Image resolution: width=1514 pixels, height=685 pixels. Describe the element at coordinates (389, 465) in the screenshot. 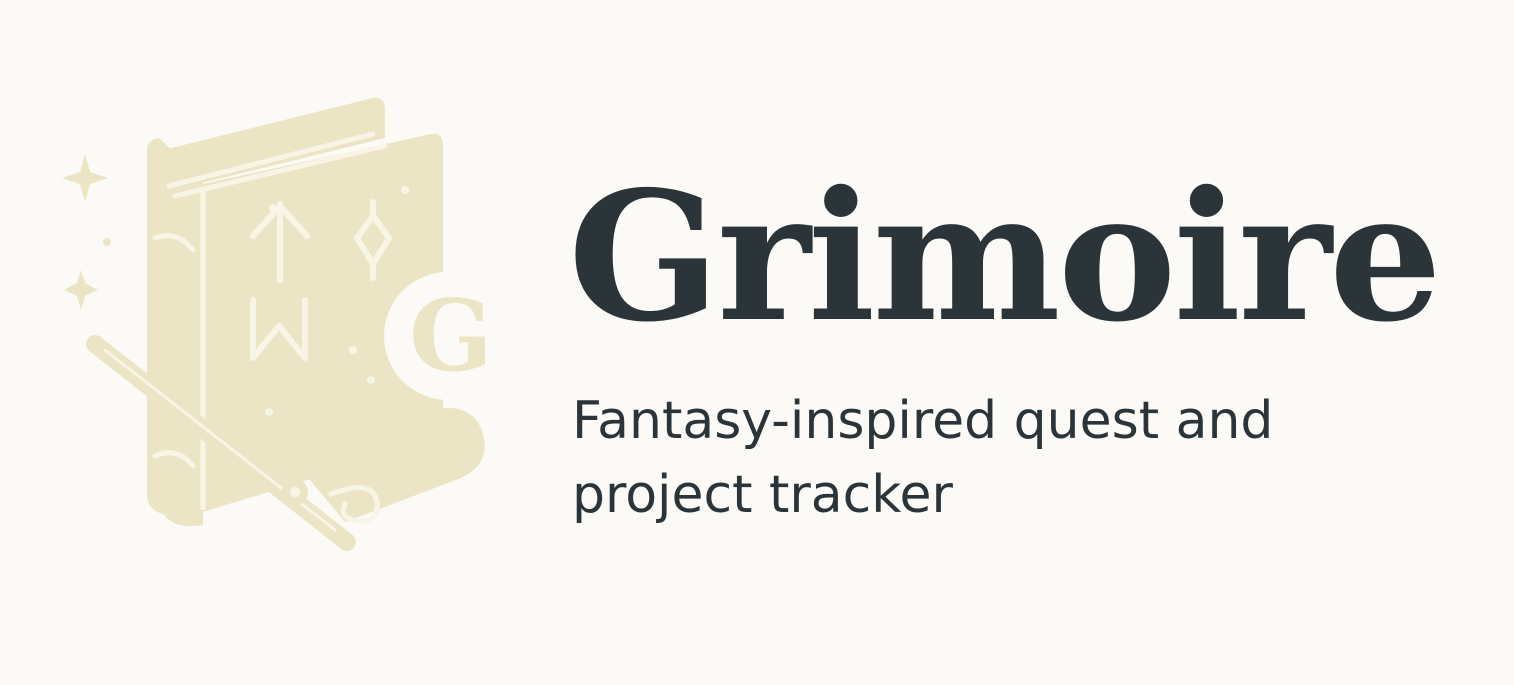

I see `scroll-icon` at that location.